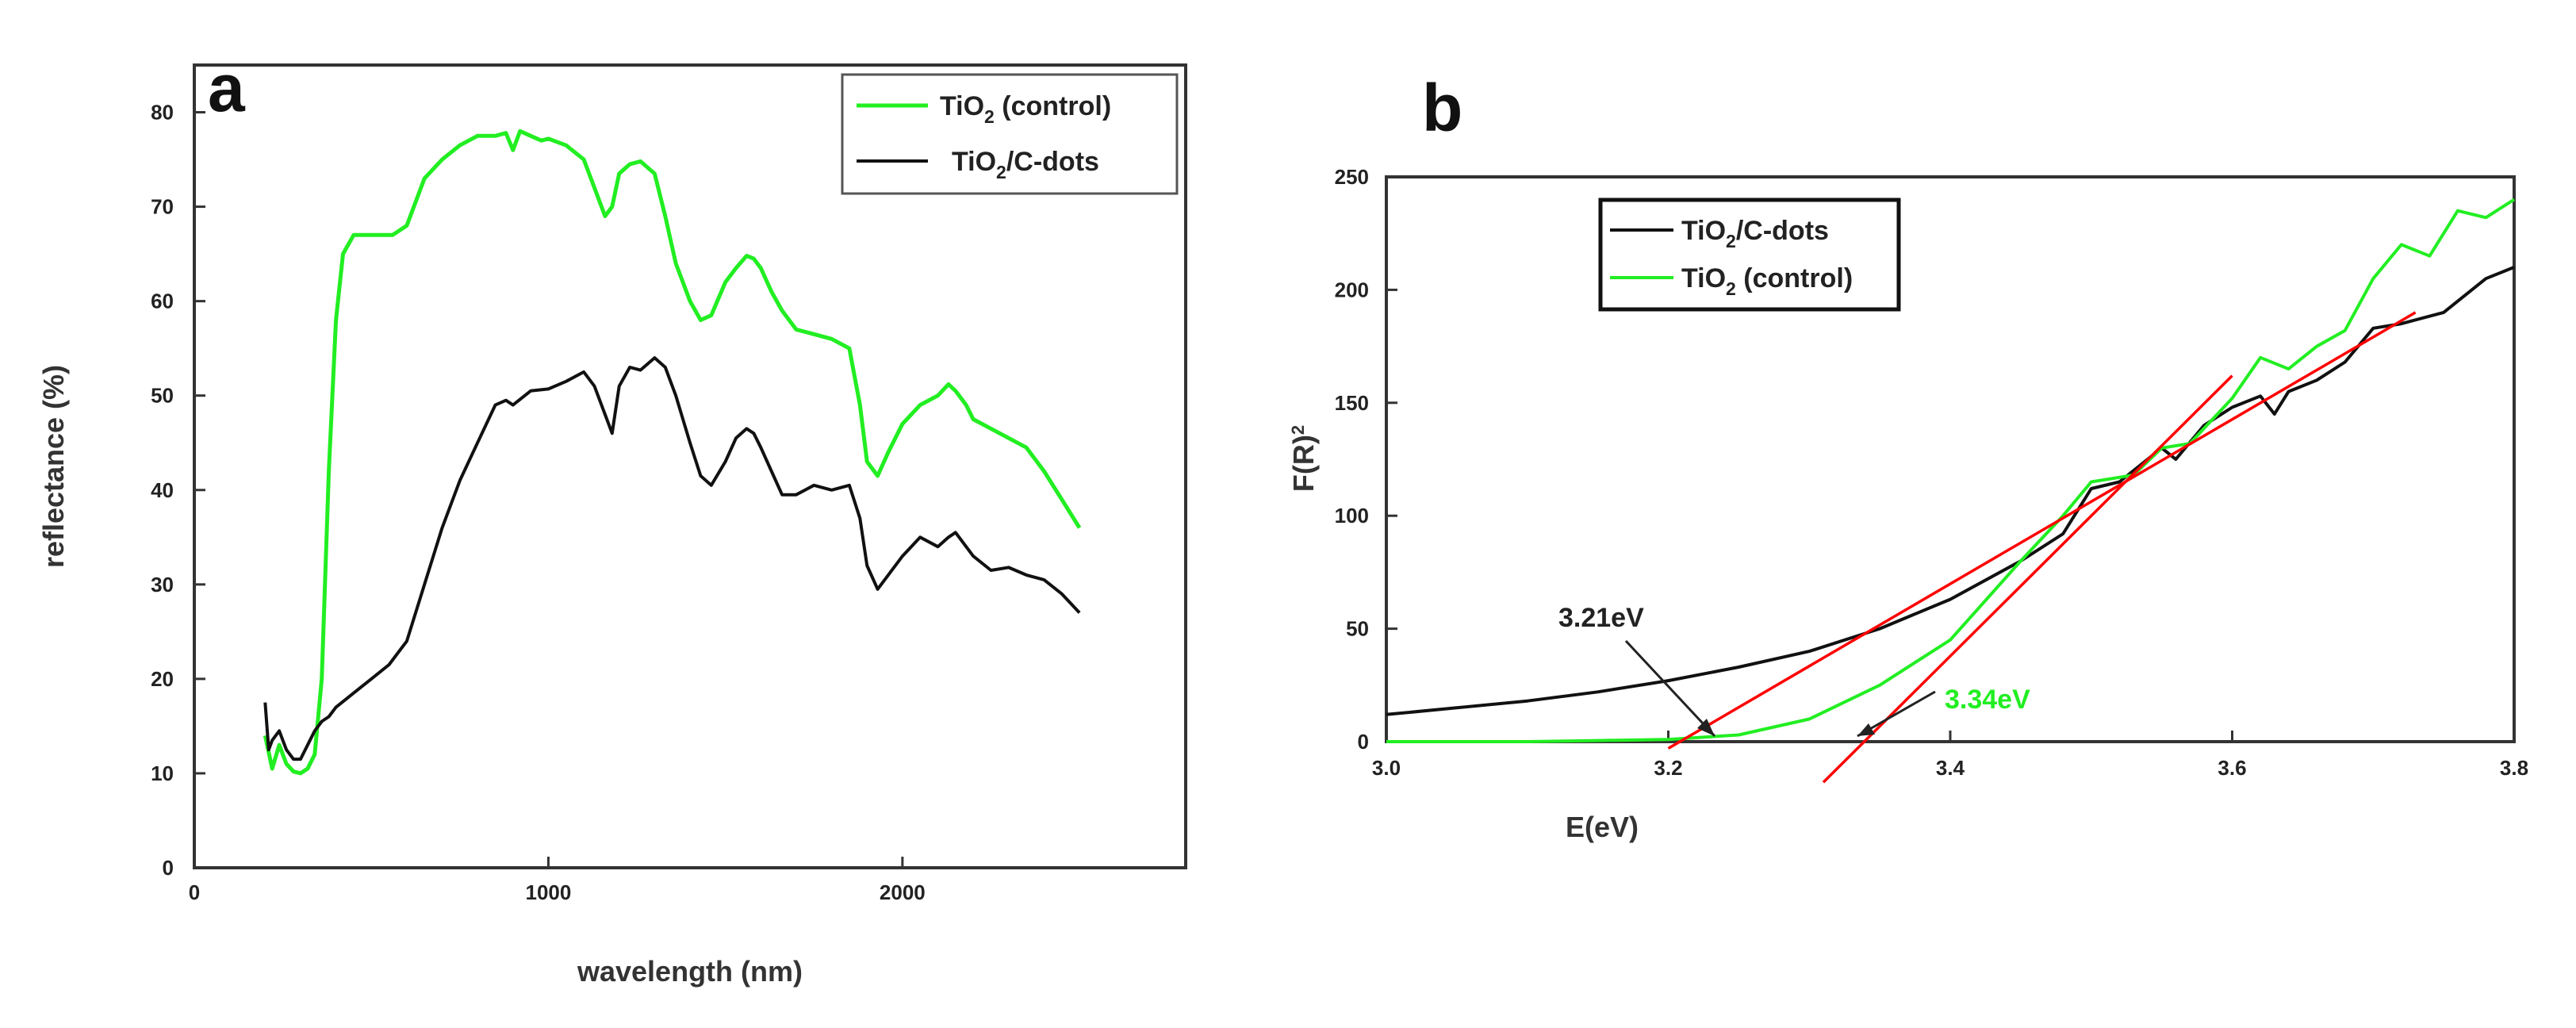 The height and width of the screenshot is (1028, 2576). Describe the element at coordinates (1794, 670) in the screenshot. I see `chart-b-annotations: 3.21eV 3.34eV` at that location.